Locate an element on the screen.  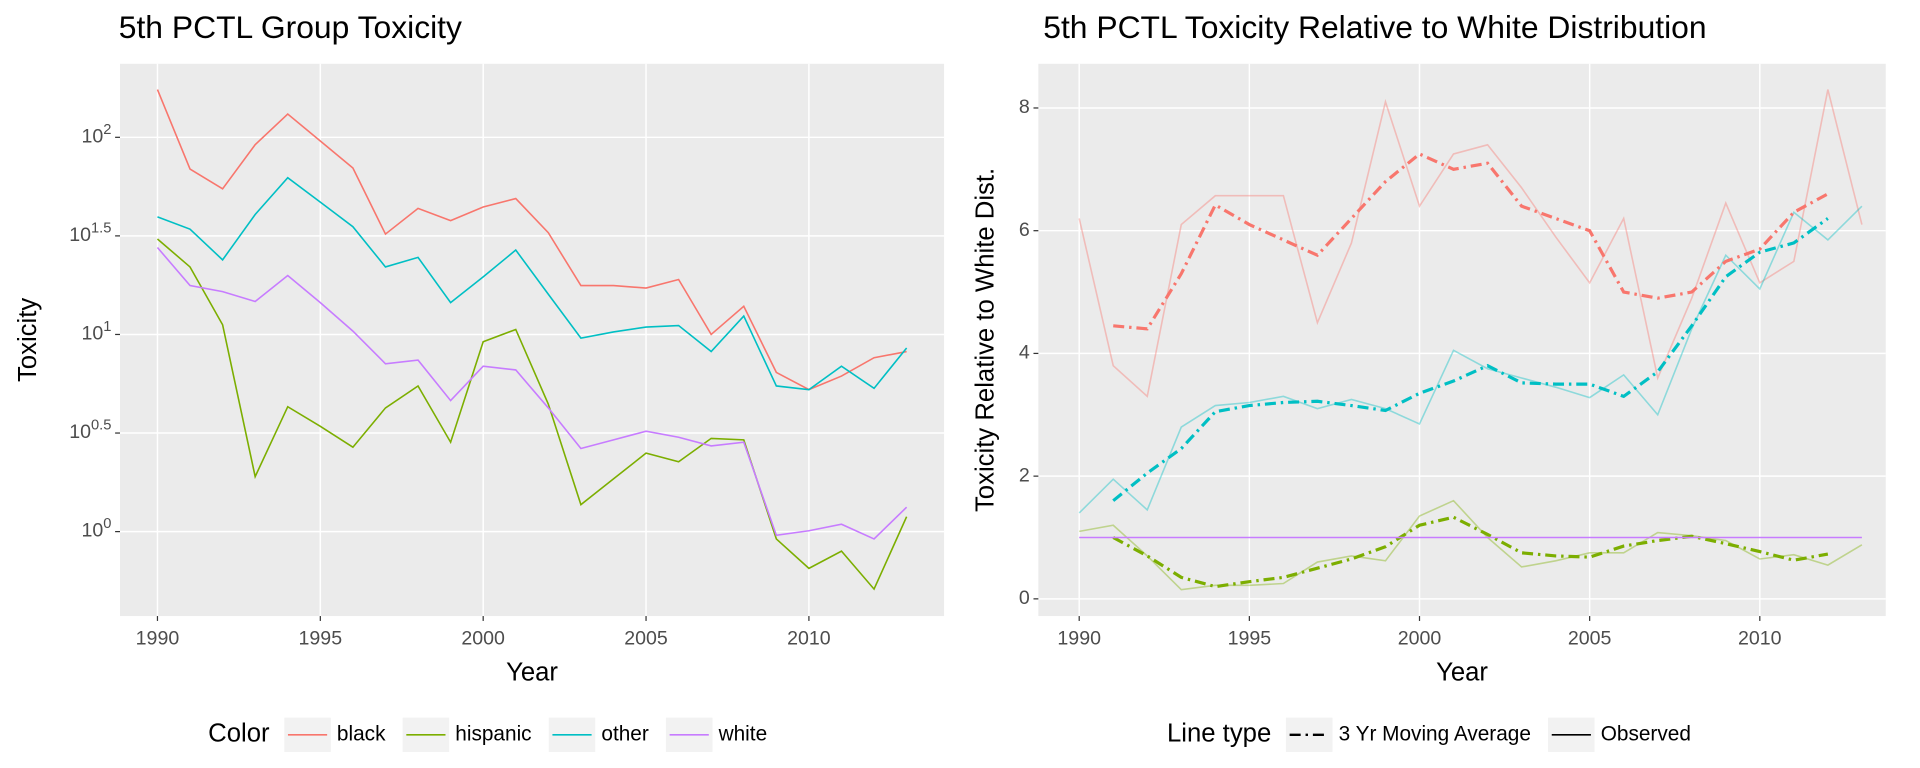
y-tick-label: 6 is located at coordinates (1024, 230).